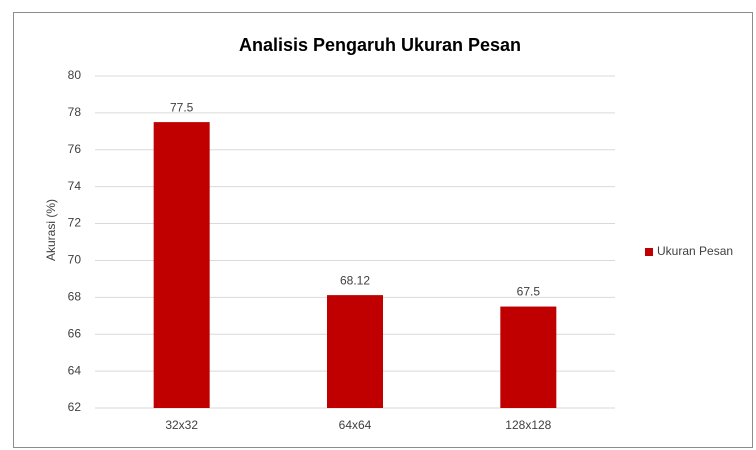 Image resolution: width=756 pixels, height=450 pixels. Describe the element at coordinates (75, 407) in the screenshot. I see `y-tick-label: 62` at that location.